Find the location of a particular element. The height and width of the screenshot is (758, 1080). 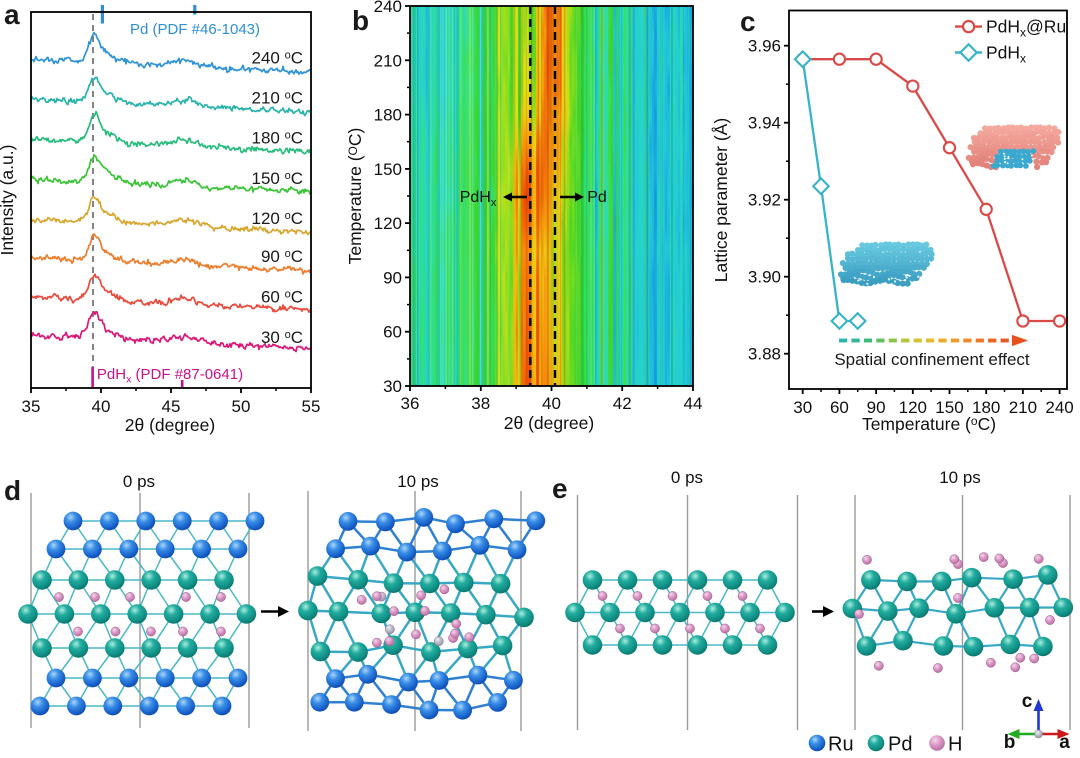

svg-text: Ru is located at coordinates (841, 744).